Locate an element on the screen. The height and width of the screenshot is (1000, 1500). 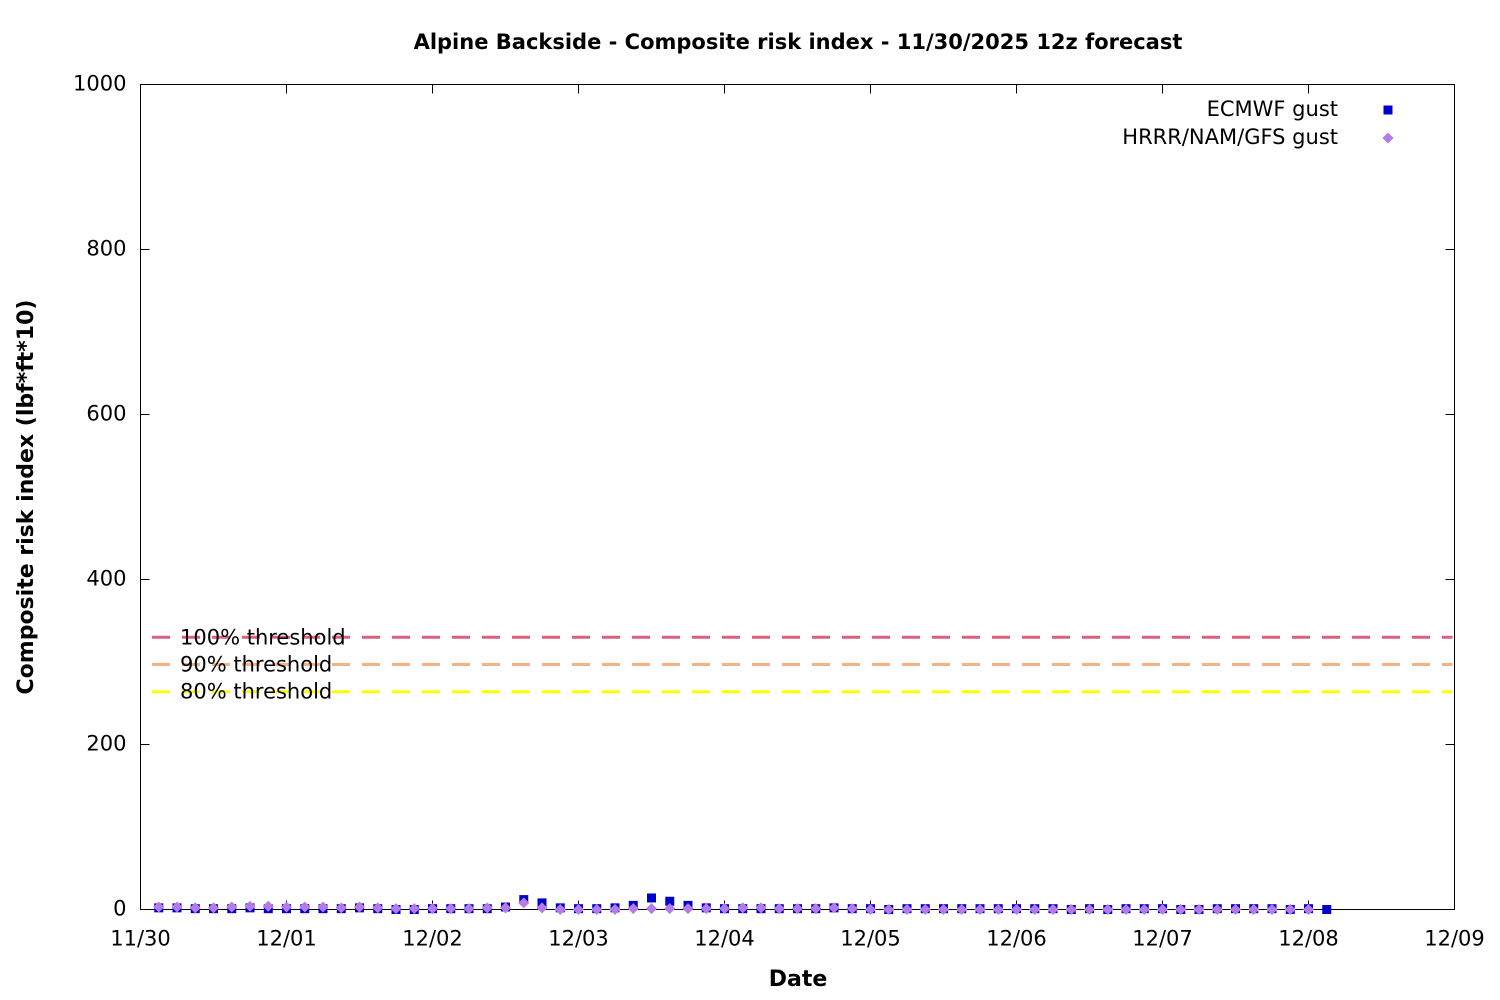
x-tick-label: 12/05 is located at coordinates (870, 939).